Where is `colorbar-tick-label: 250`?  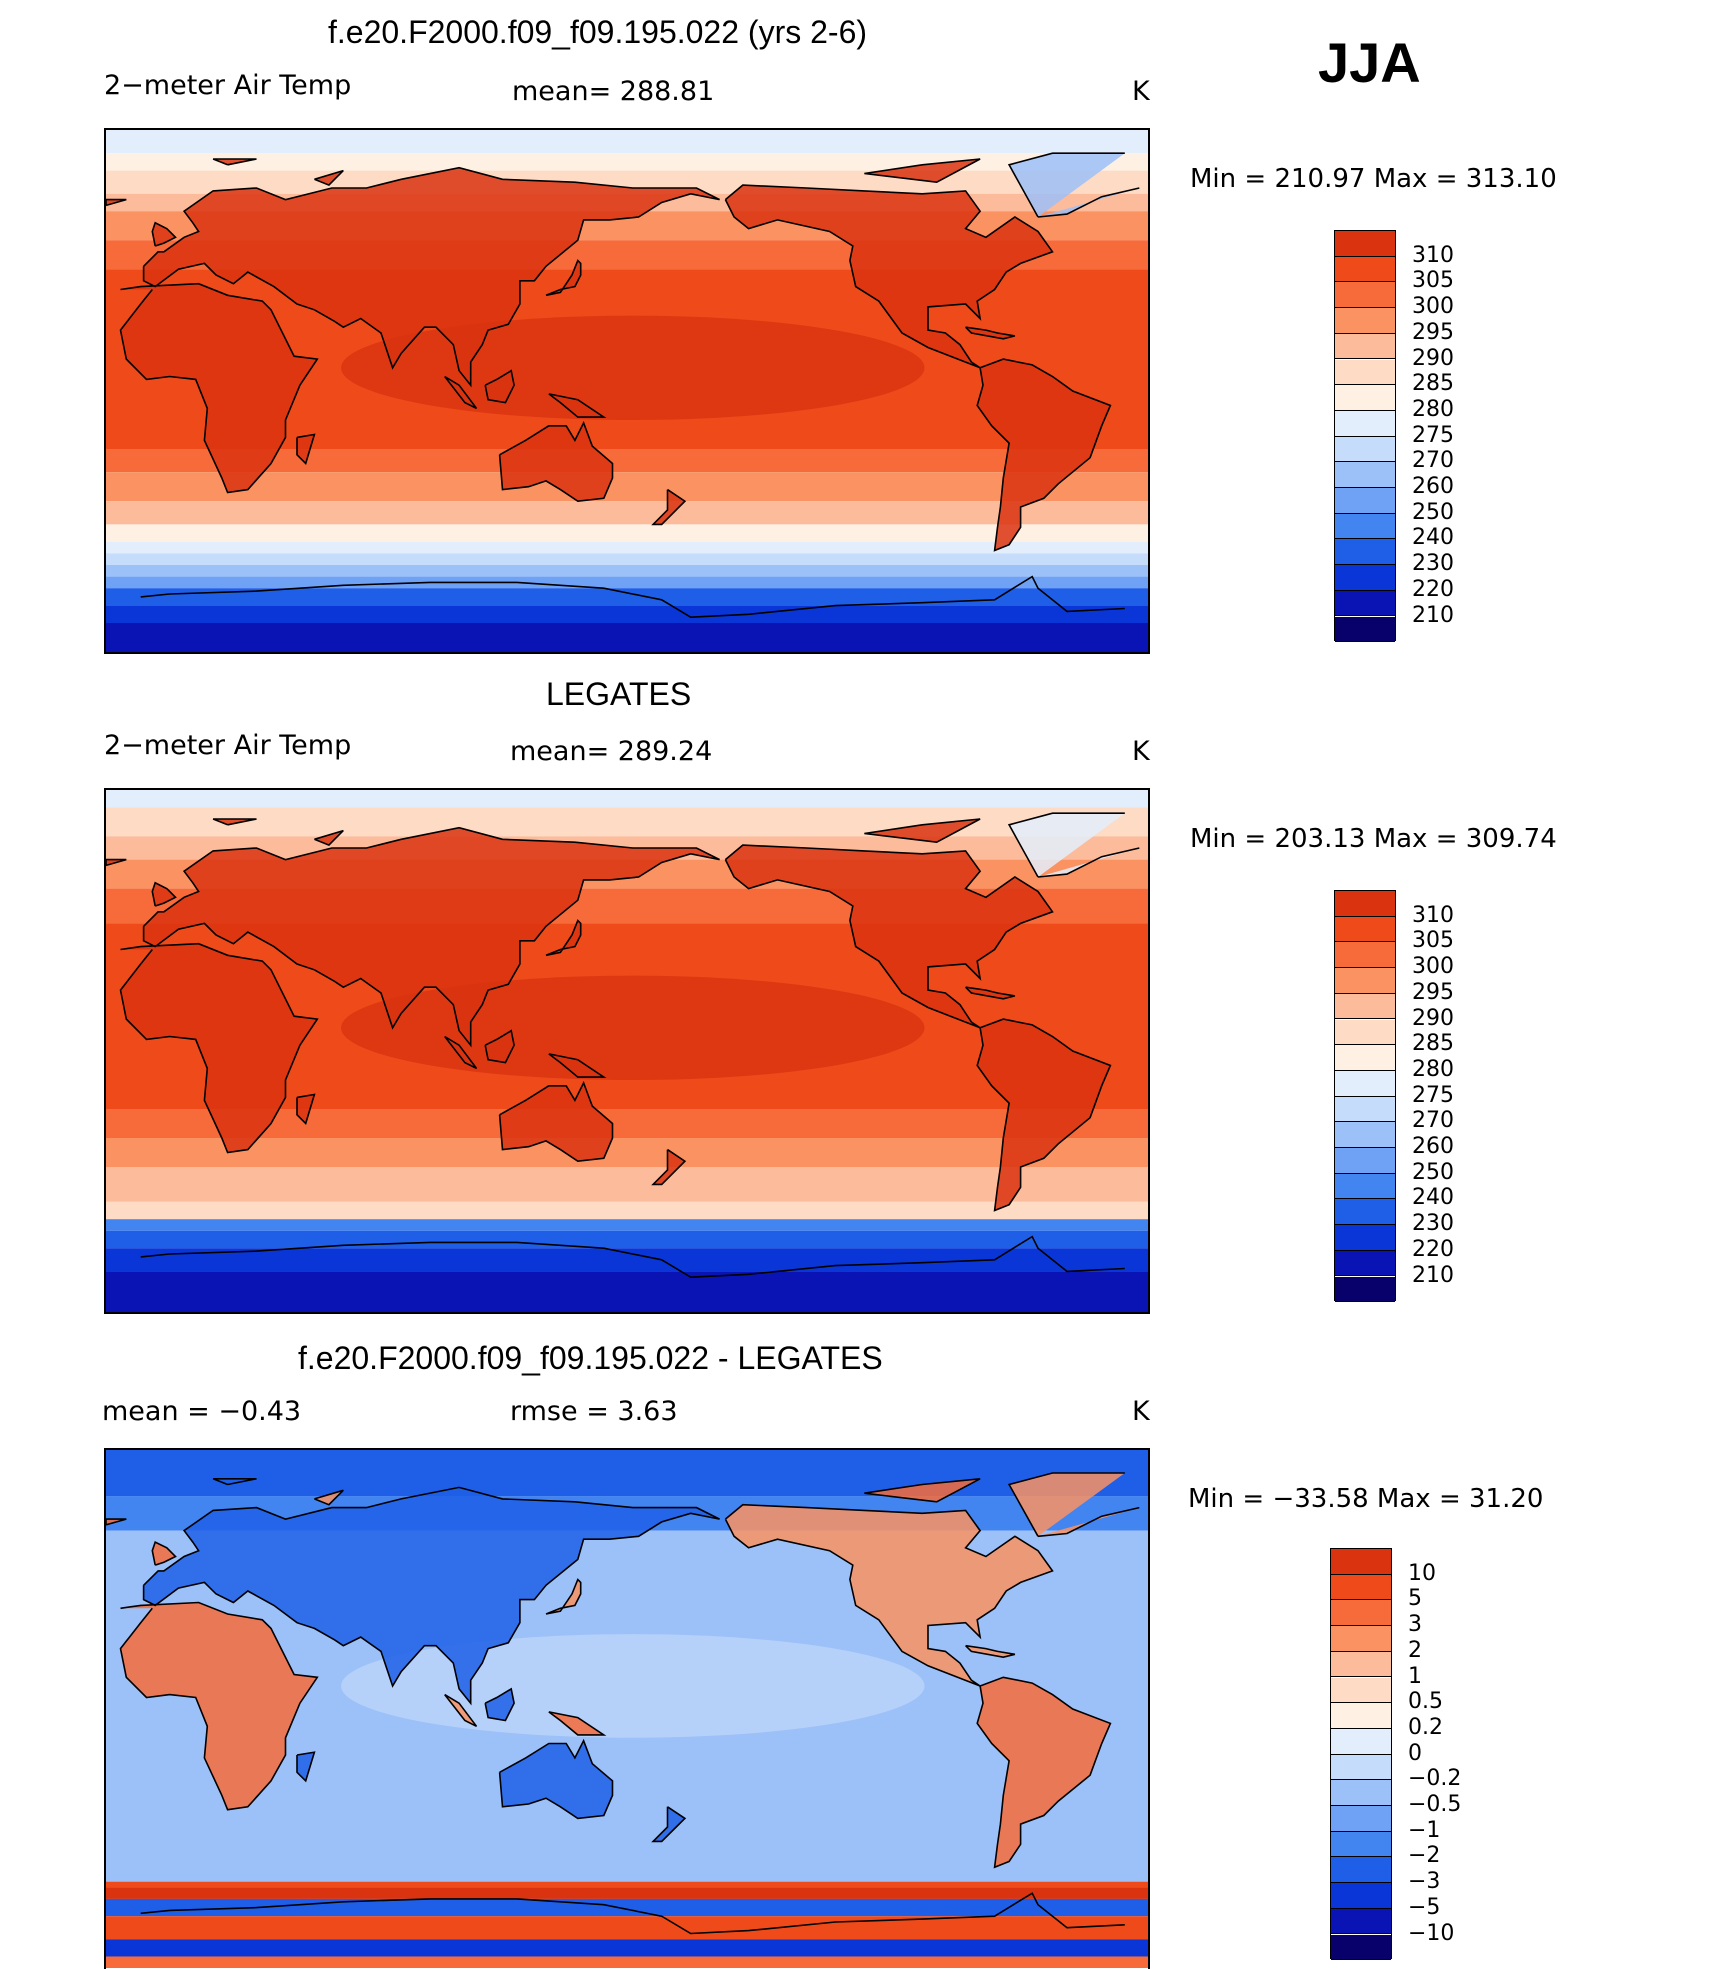 colorbar-tick-label: 250 is located at coordinates (1433, 1172).